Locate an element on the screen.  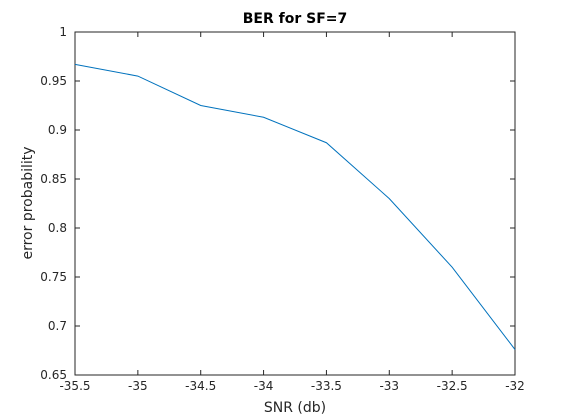
x-tick-label: -32 is located at coordinates (515, 386).